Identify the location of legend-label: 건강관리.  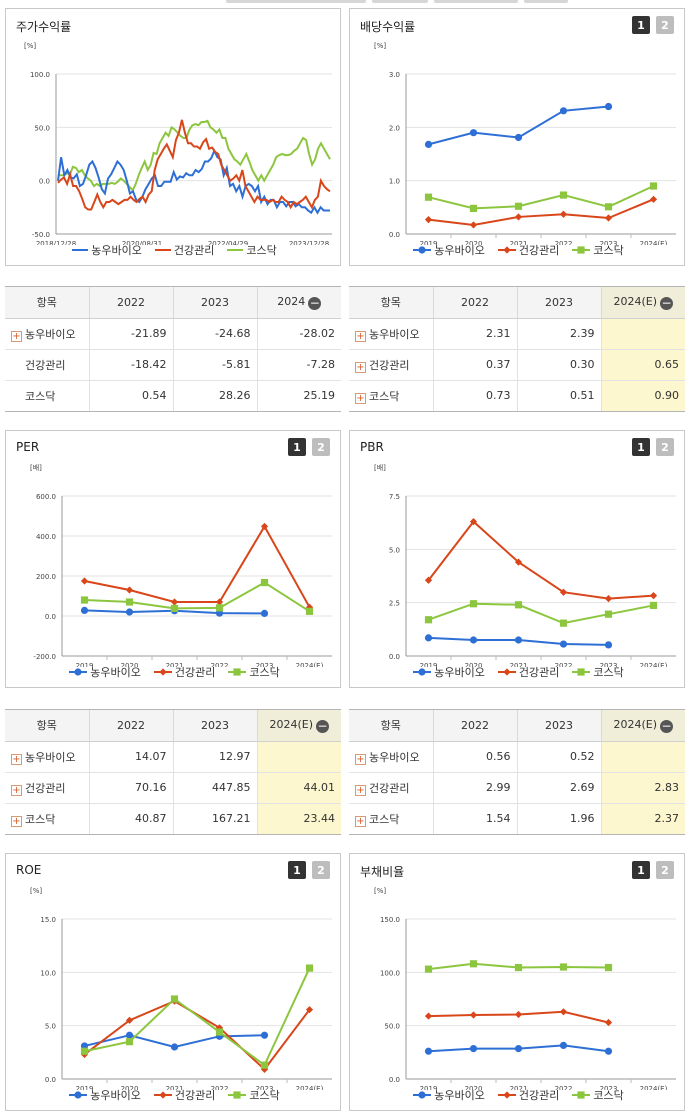
(195, 1095).